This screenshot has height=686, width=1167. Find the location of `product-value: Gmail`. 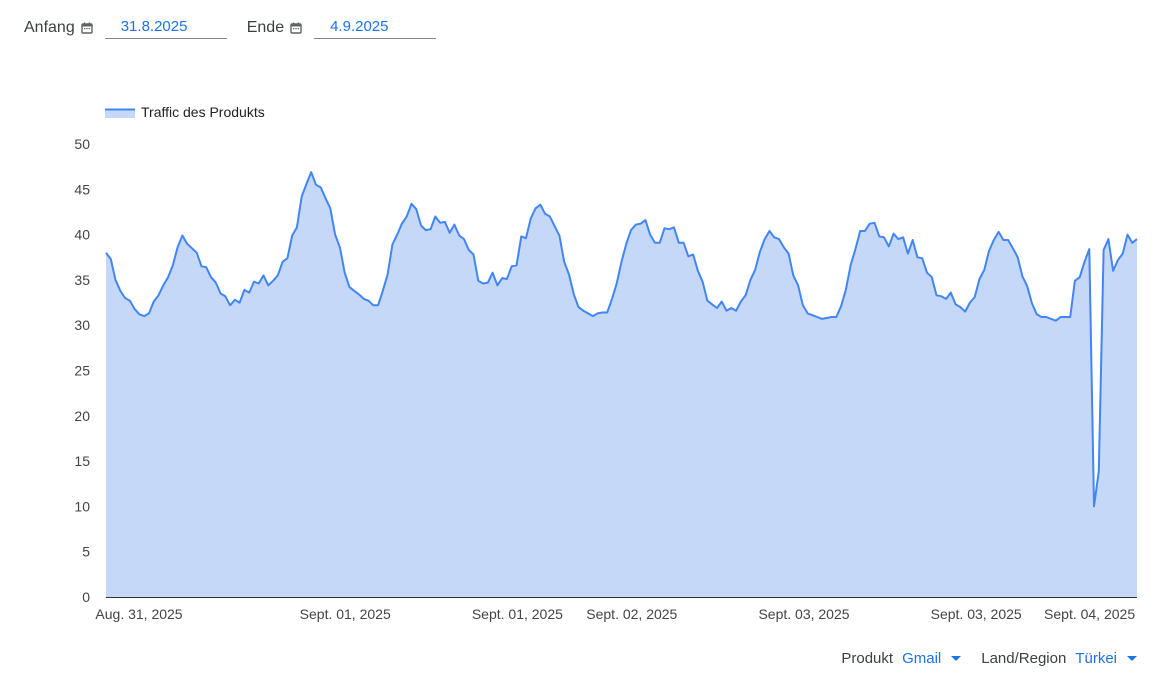

product-value: Gmail is located at coordinates (922, 658).